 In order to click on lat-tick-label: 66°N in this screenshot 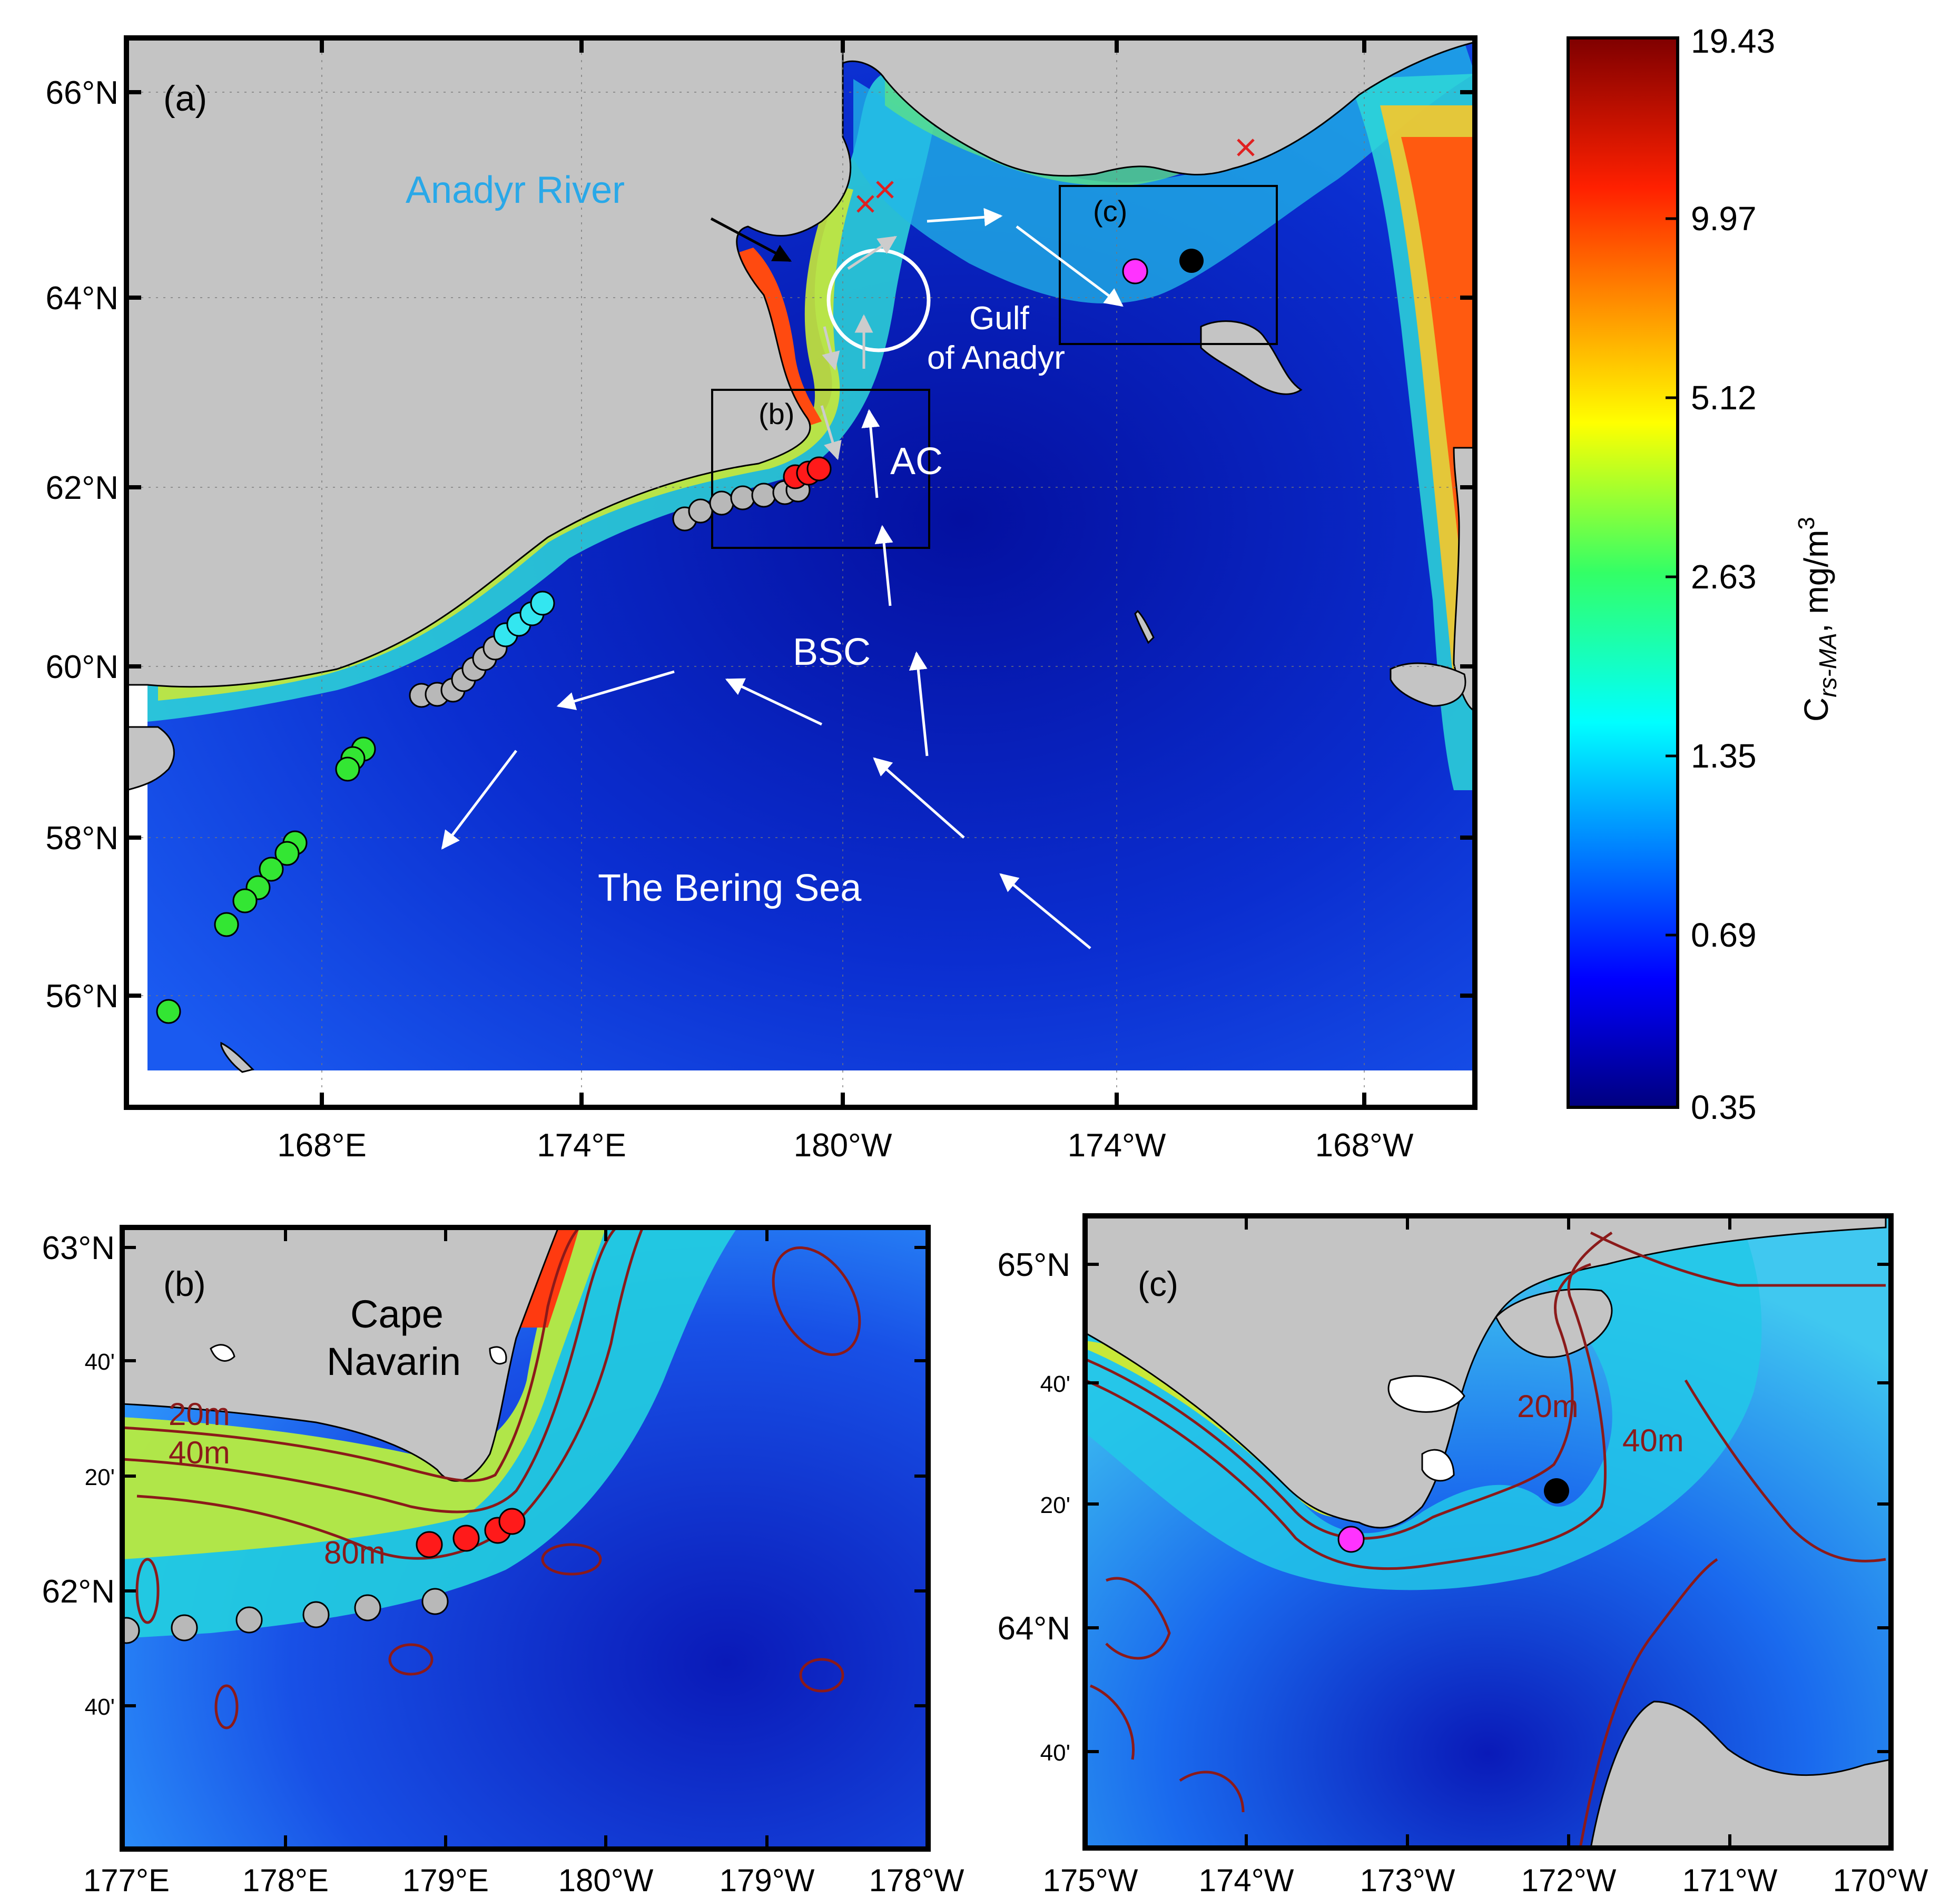, I will do `click(82, 93)`.